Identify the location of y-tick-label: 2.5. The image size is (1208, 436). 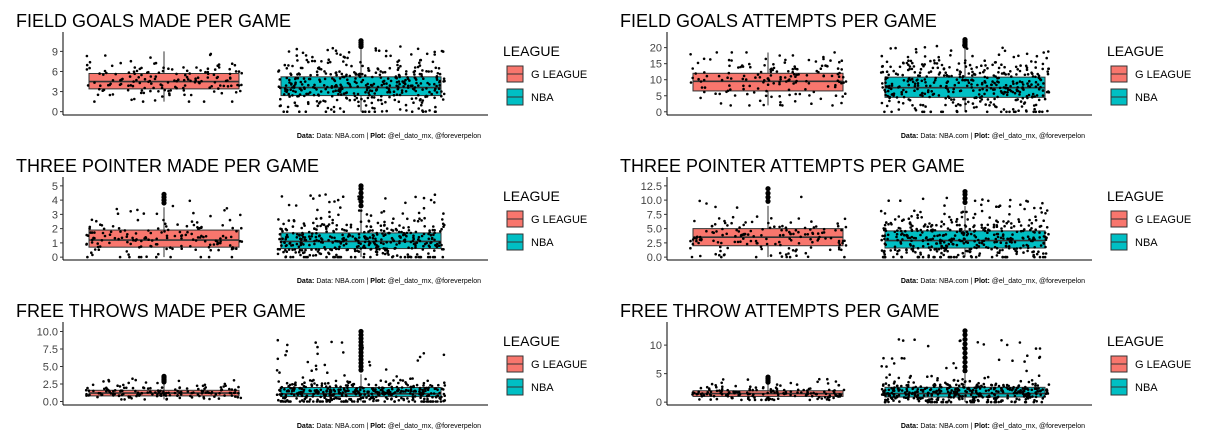
(654, 244).